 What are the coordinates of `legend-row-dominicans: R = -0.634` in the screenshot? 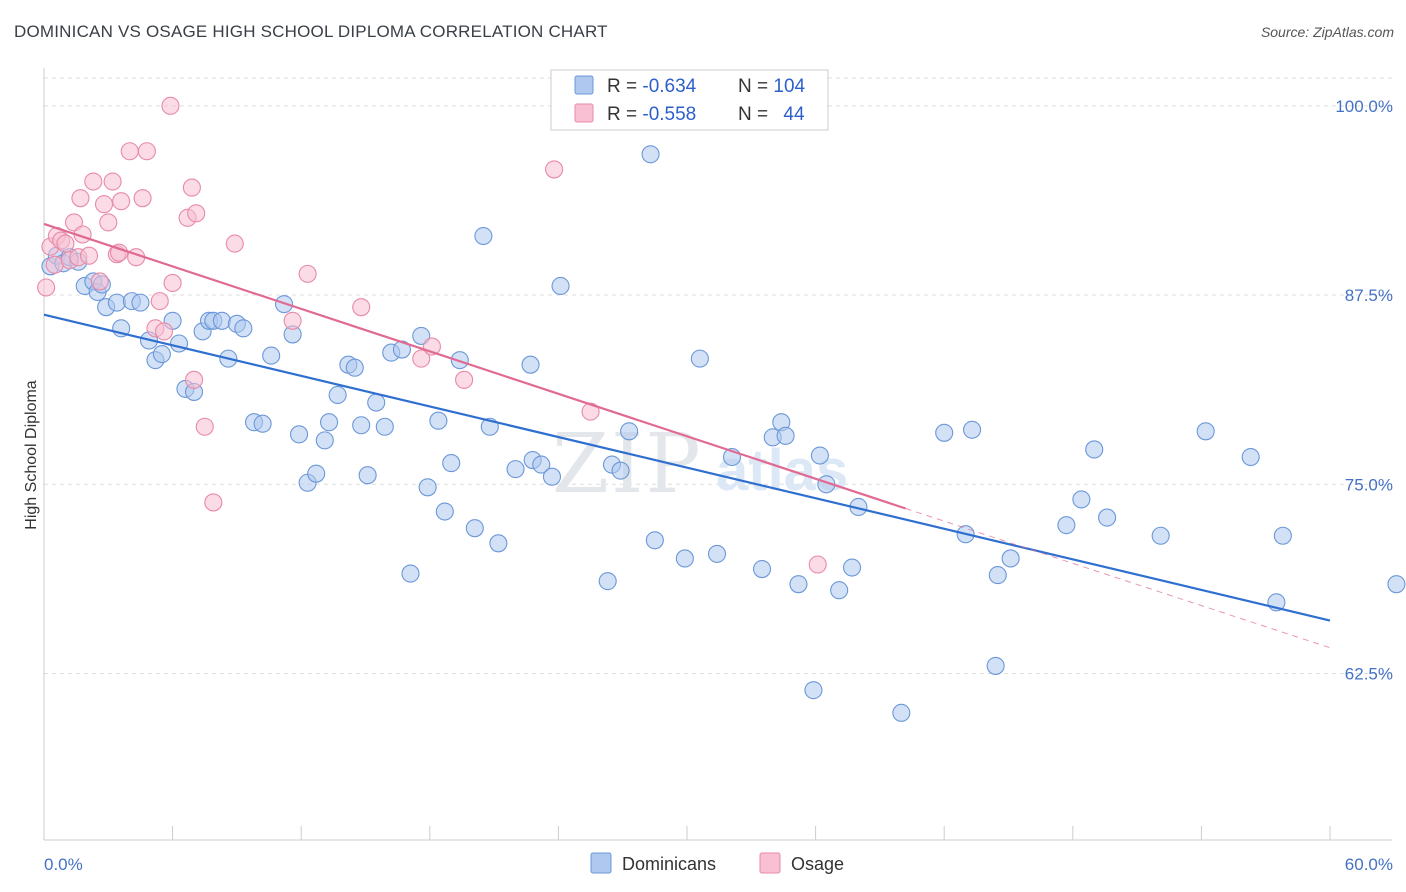 It's located at (652, 86).